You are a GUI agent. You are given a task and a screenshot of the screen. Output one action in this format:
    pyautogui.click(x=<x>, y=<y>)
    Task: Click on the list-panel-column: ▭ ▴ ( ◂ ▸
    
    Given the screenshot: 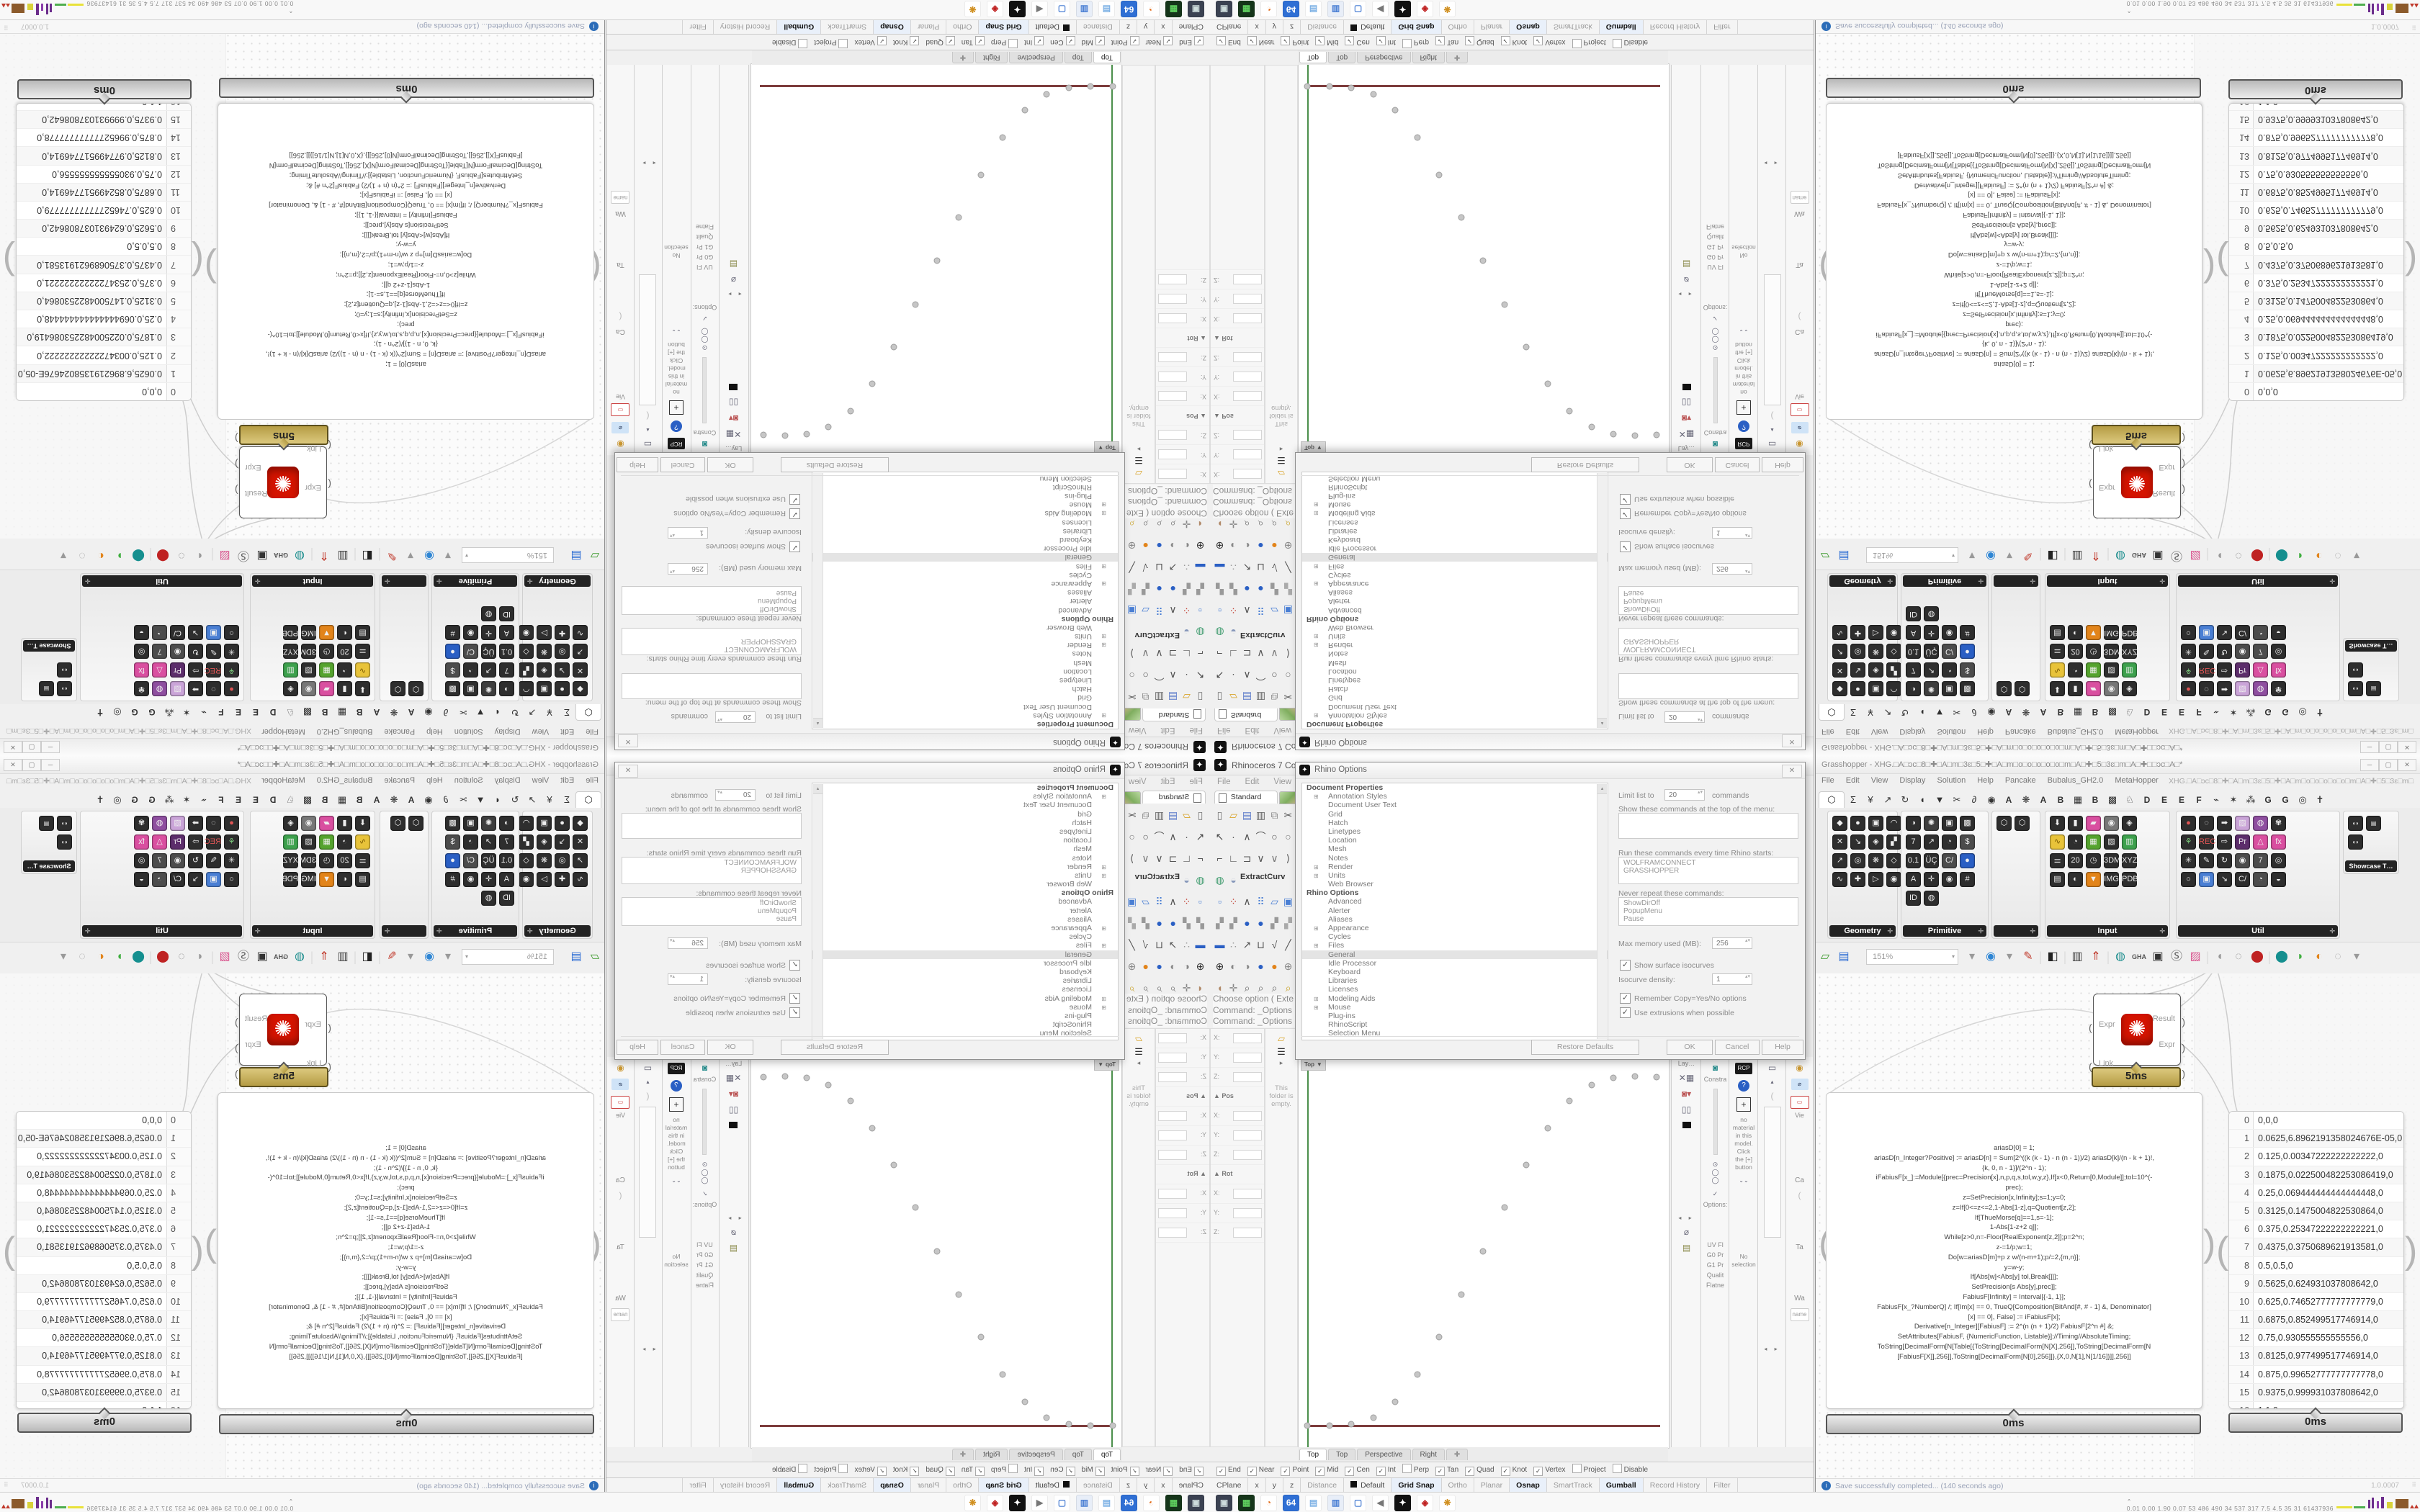 What is the action you would take?
    pyautogui.click(x=1771, y=1252)
    